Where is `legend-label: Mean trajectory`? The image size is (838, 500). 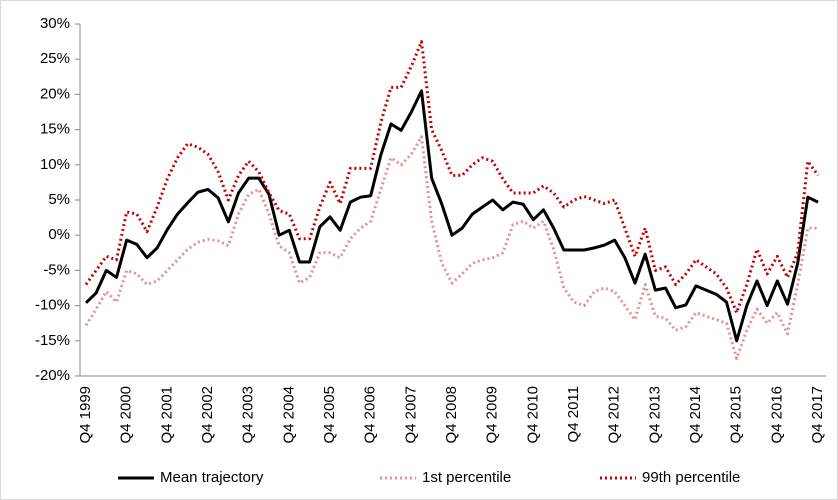
legend-label: Mean trajectory is located at coordinates (212, 477).